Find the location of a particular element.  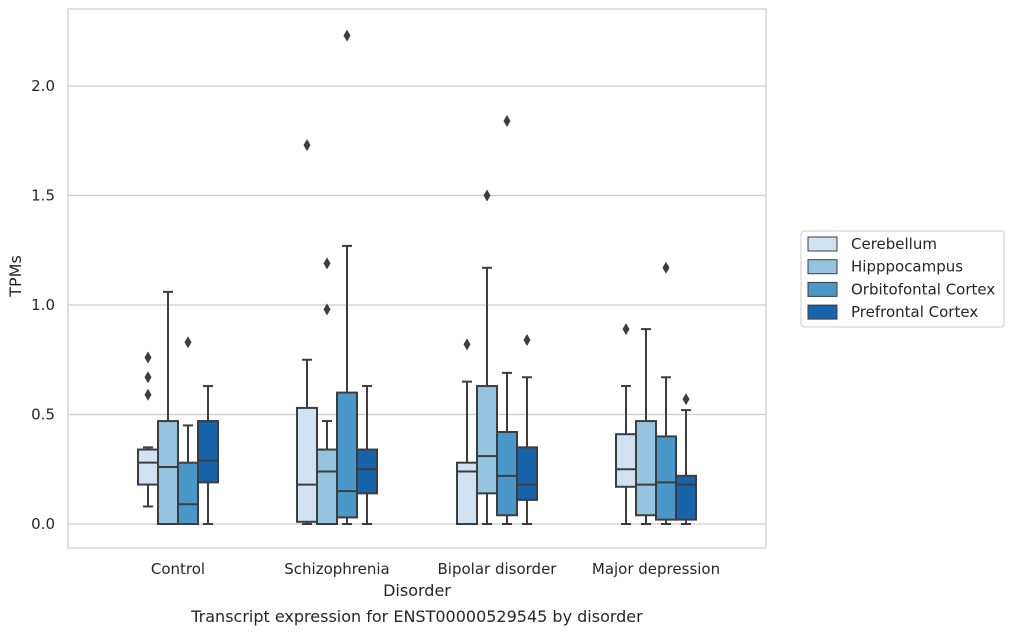

legend-frame is located at coordinates (902, 279).